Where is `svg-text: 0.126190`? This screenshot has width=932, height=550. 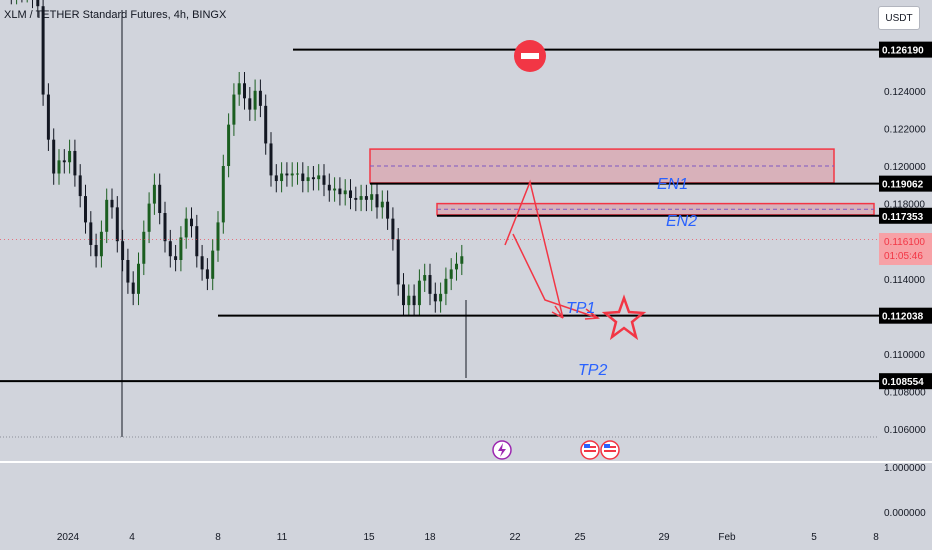 svg-text: 0.126190 is located at coordinates (903, 51).